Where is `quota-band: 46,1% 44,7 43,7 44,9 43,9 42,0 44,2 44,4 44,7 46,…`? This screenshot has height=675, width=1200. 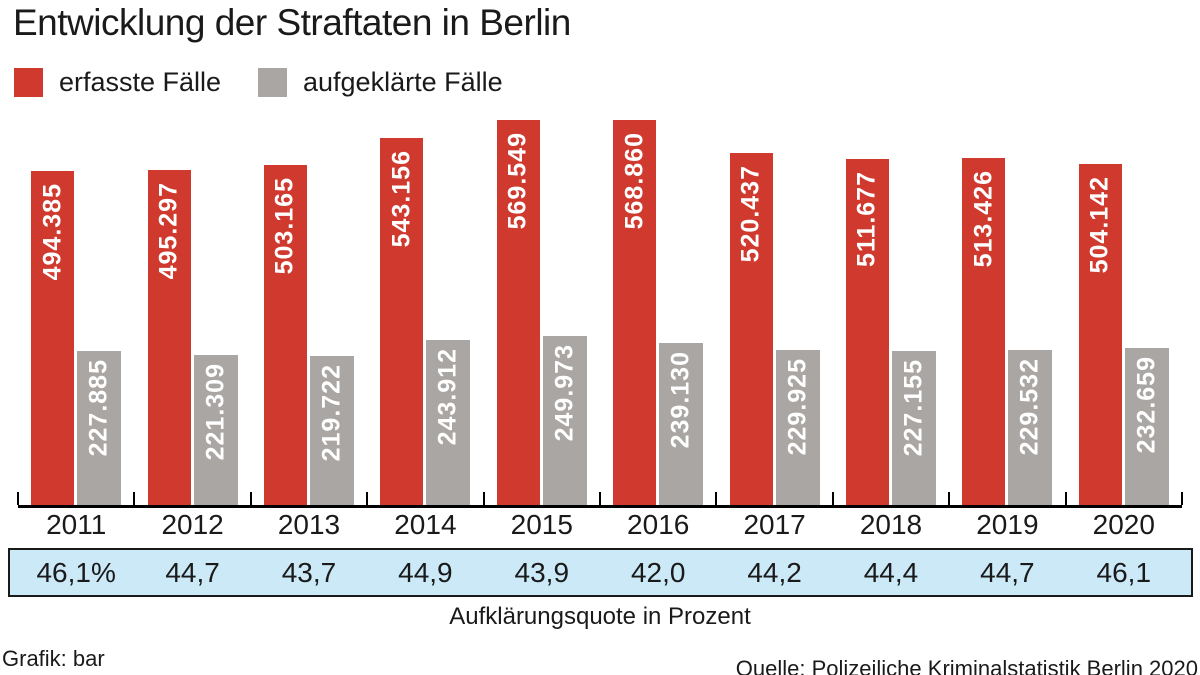
quota-band: 46,1% 44,7 43,7 44,9 43,9 42,0 44,2 44,4 44,7 46,… is located at coordinates (600, 572).